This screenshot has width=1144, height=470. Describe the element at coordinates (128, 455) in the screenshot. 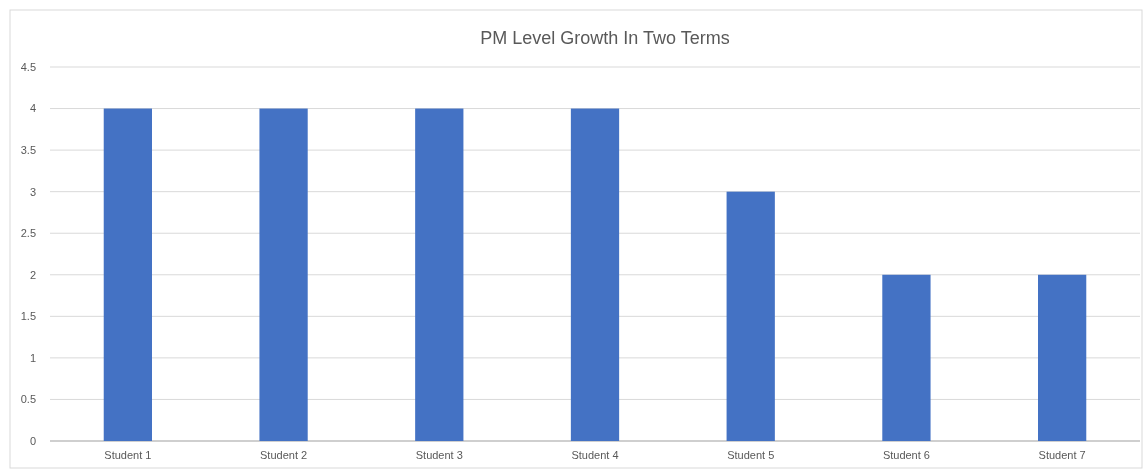

I see `x-tick-label: Student 1` at that location.